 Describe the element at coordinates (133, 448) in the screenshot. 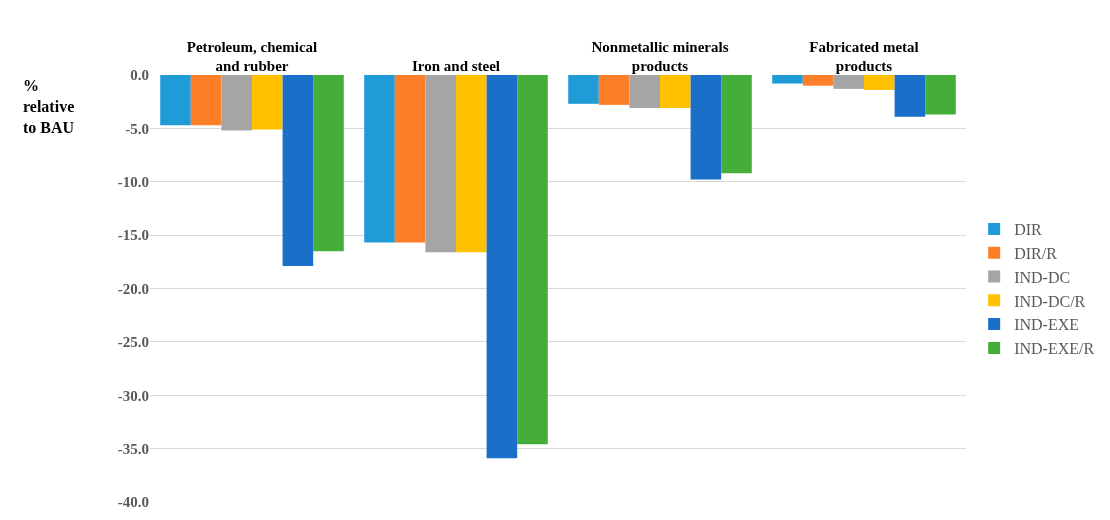

I see `y-tick-label: -35.0` at that location.